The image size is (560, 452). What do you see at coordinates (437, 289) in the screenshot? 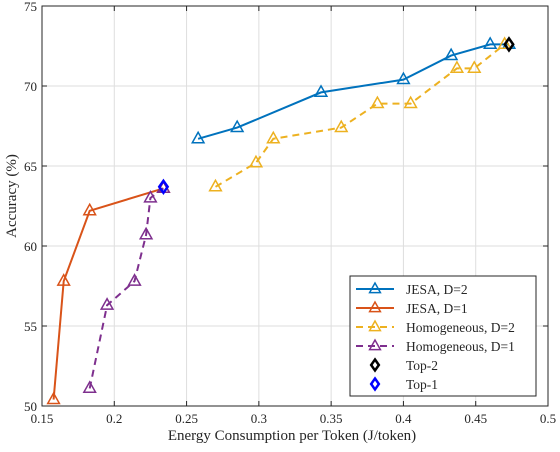
I see `legend-label: JESA, D=2` at bounding box center [437, 289].